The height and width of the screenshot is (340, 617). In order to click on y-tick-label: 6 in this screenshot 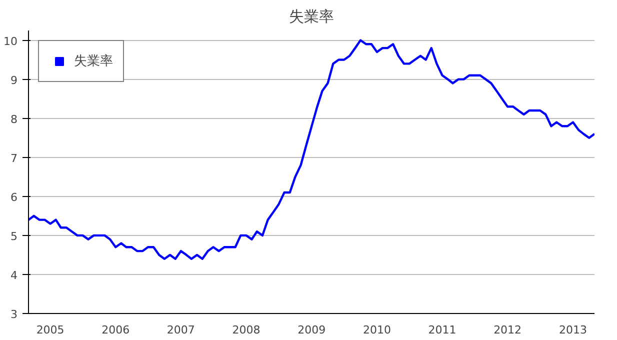, I will do `click(14, 197)`.